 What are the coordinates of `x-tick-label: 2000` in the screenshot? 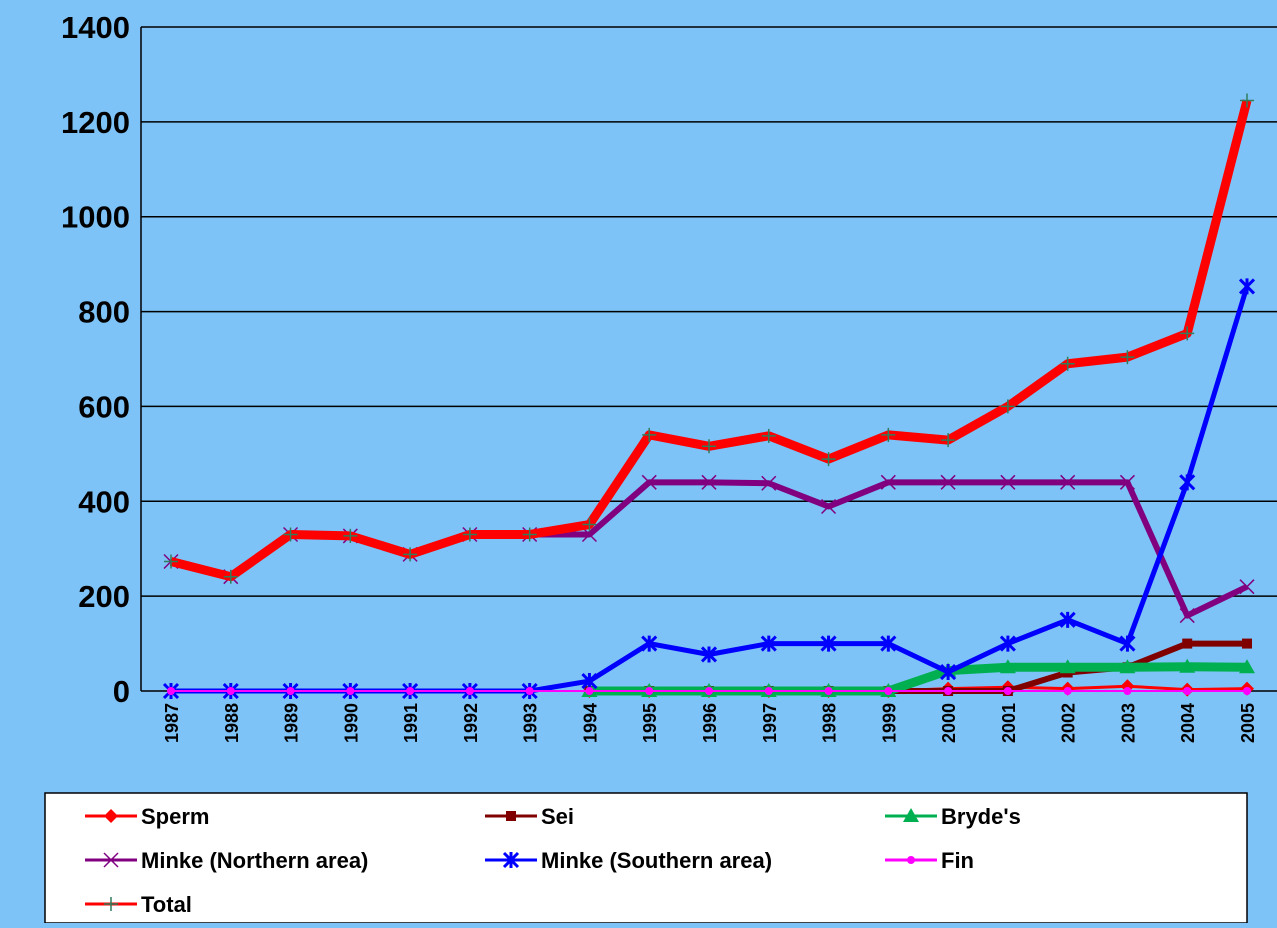 It's located at (949, 723).